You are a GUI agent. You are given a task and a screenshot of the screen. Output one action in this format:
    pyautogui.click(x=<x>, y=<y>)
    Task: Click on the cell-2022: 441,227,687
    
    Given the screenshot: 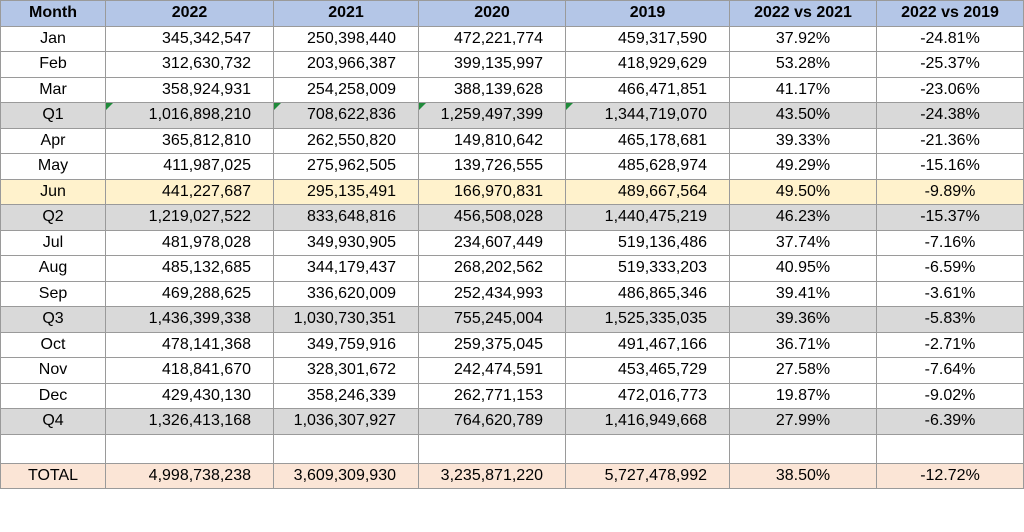 What is the action you would take?
    pyautogui.click(x=189, y=191)
    